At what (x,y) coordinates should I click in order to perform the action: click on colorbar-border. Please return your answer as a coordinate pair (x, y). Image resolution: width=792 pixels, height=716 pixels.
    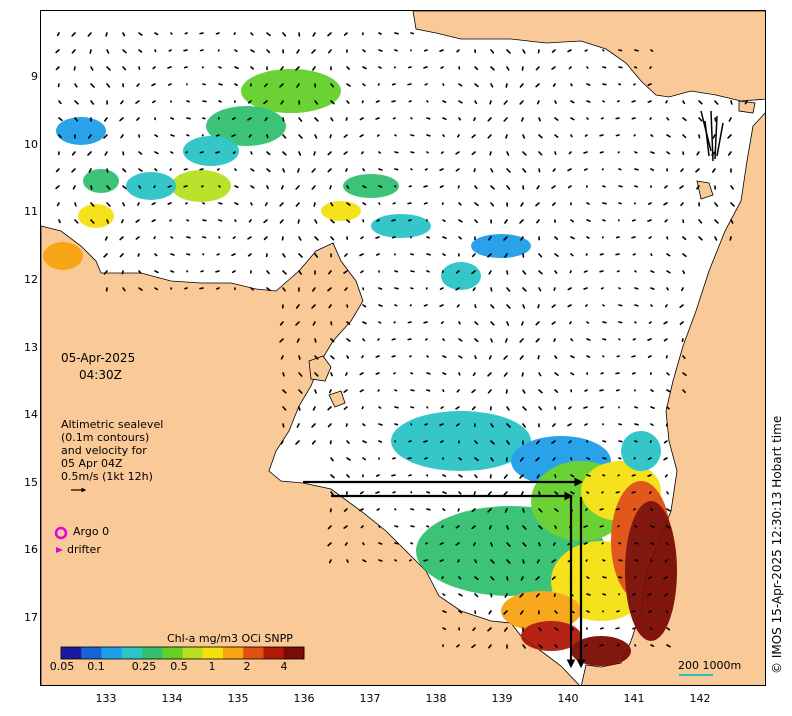
    Looking at the image, I should click on (182, 653).